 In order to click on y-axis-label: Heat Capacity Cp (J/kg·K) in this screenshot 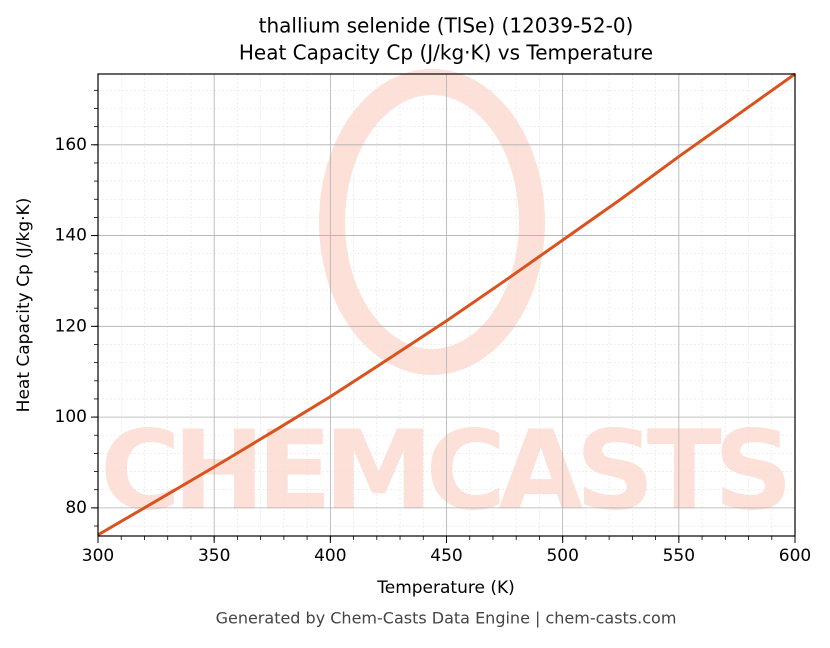, I will do `click(24, 305)`.